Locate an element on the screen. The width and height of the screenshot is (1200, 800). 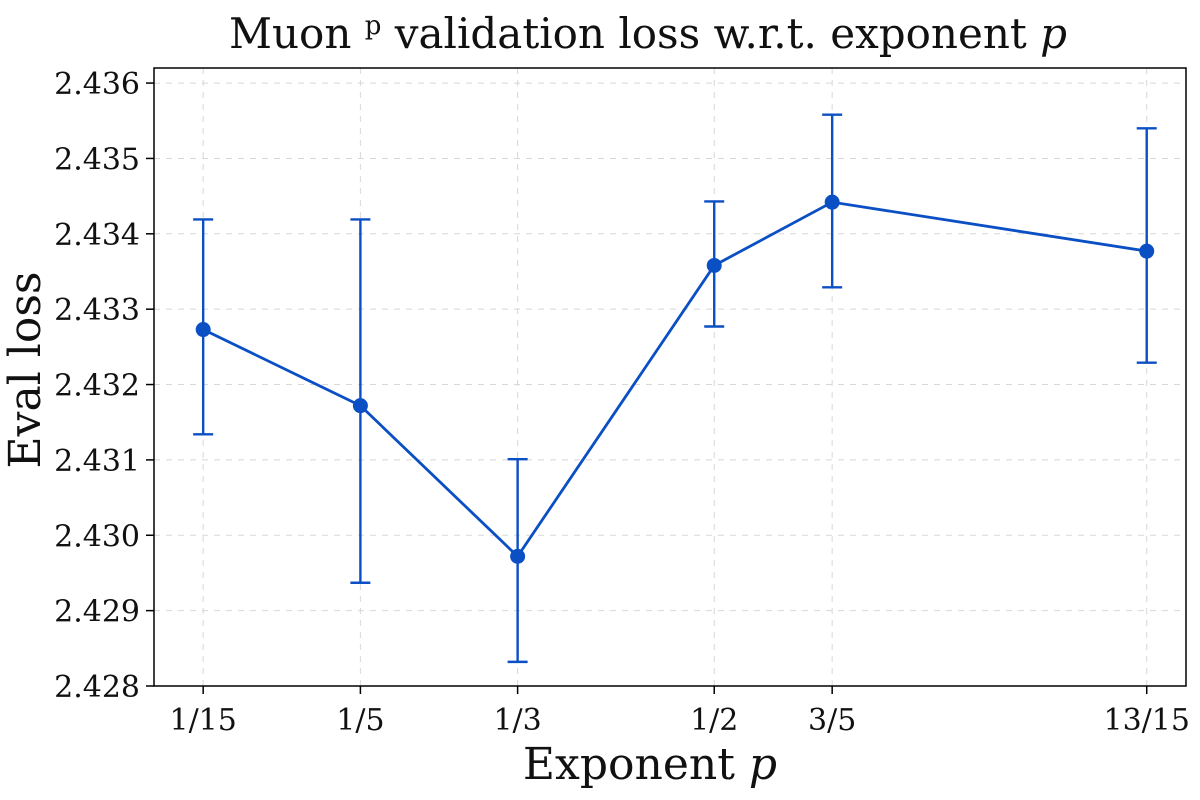
y-tick-label: 2.435 is located at coordinates (97, 159).